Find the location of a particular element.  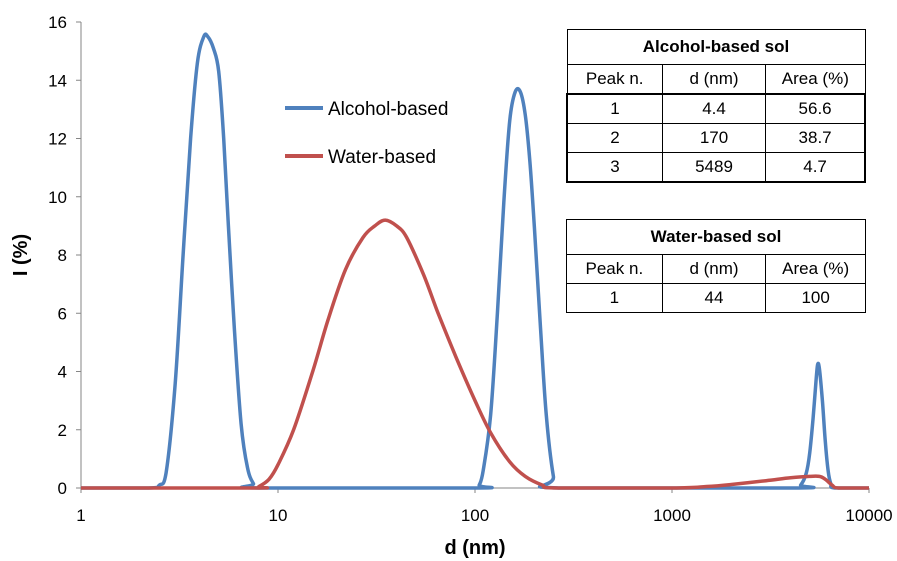

legend-label-water: Water-based is located at coordinates (382, 157).